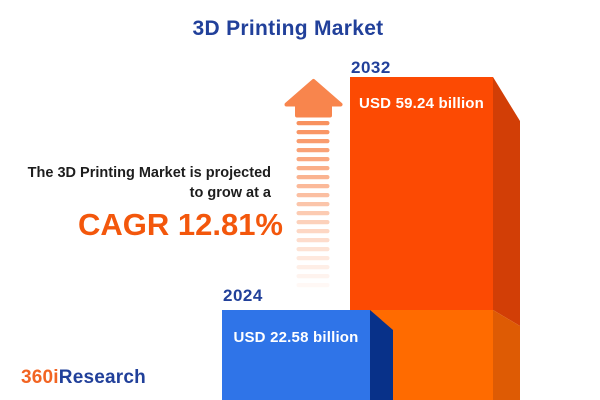  I want to click on projection-line-1: The 3D Printing Market is projected, so click(149, 173).